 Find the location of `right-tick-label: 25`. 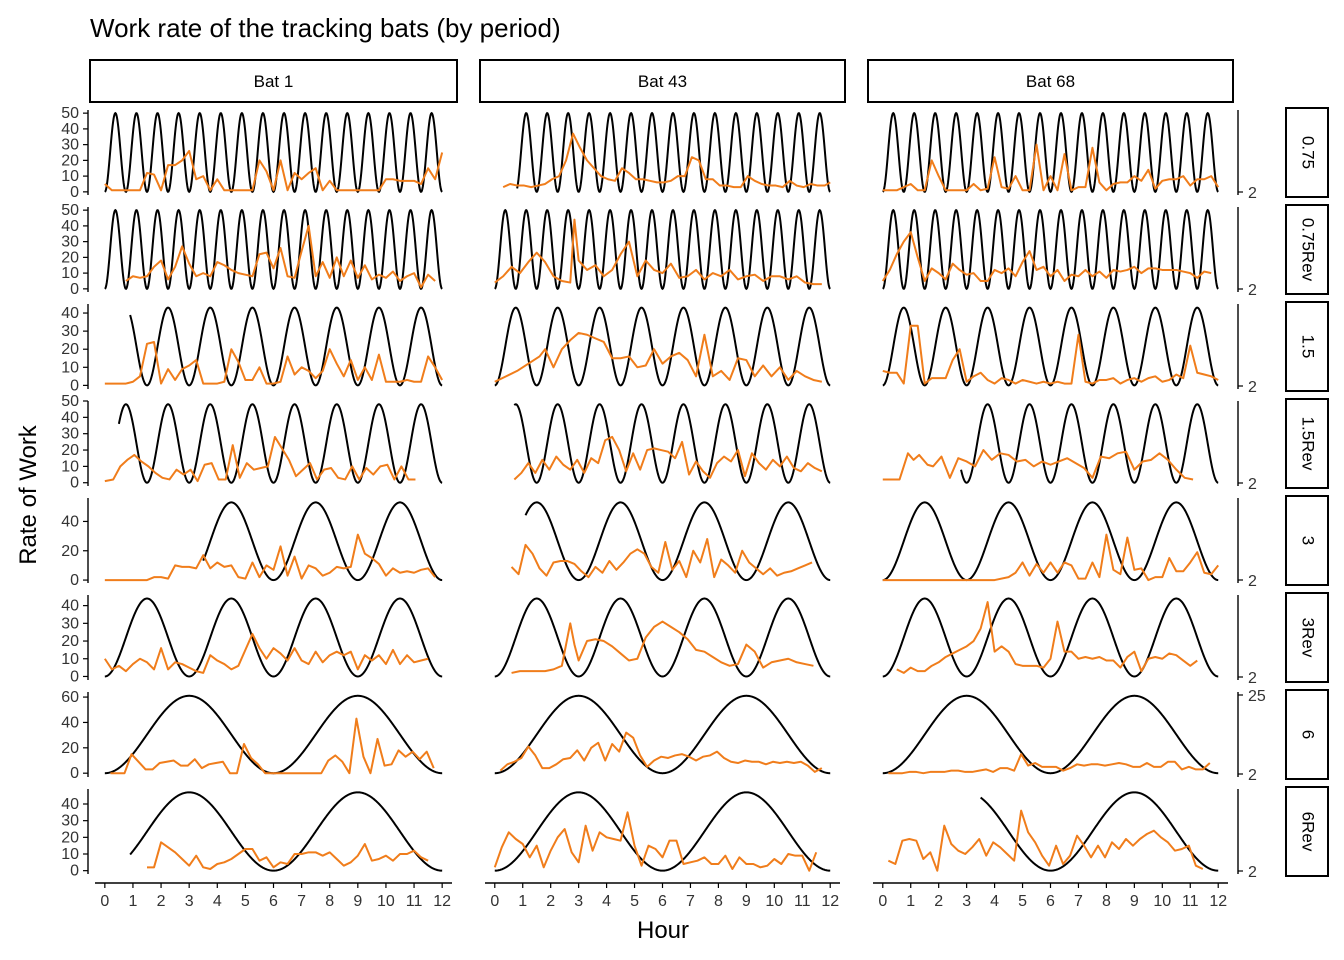

right-tick-label: 25 is located at coordinates (1257, 696).